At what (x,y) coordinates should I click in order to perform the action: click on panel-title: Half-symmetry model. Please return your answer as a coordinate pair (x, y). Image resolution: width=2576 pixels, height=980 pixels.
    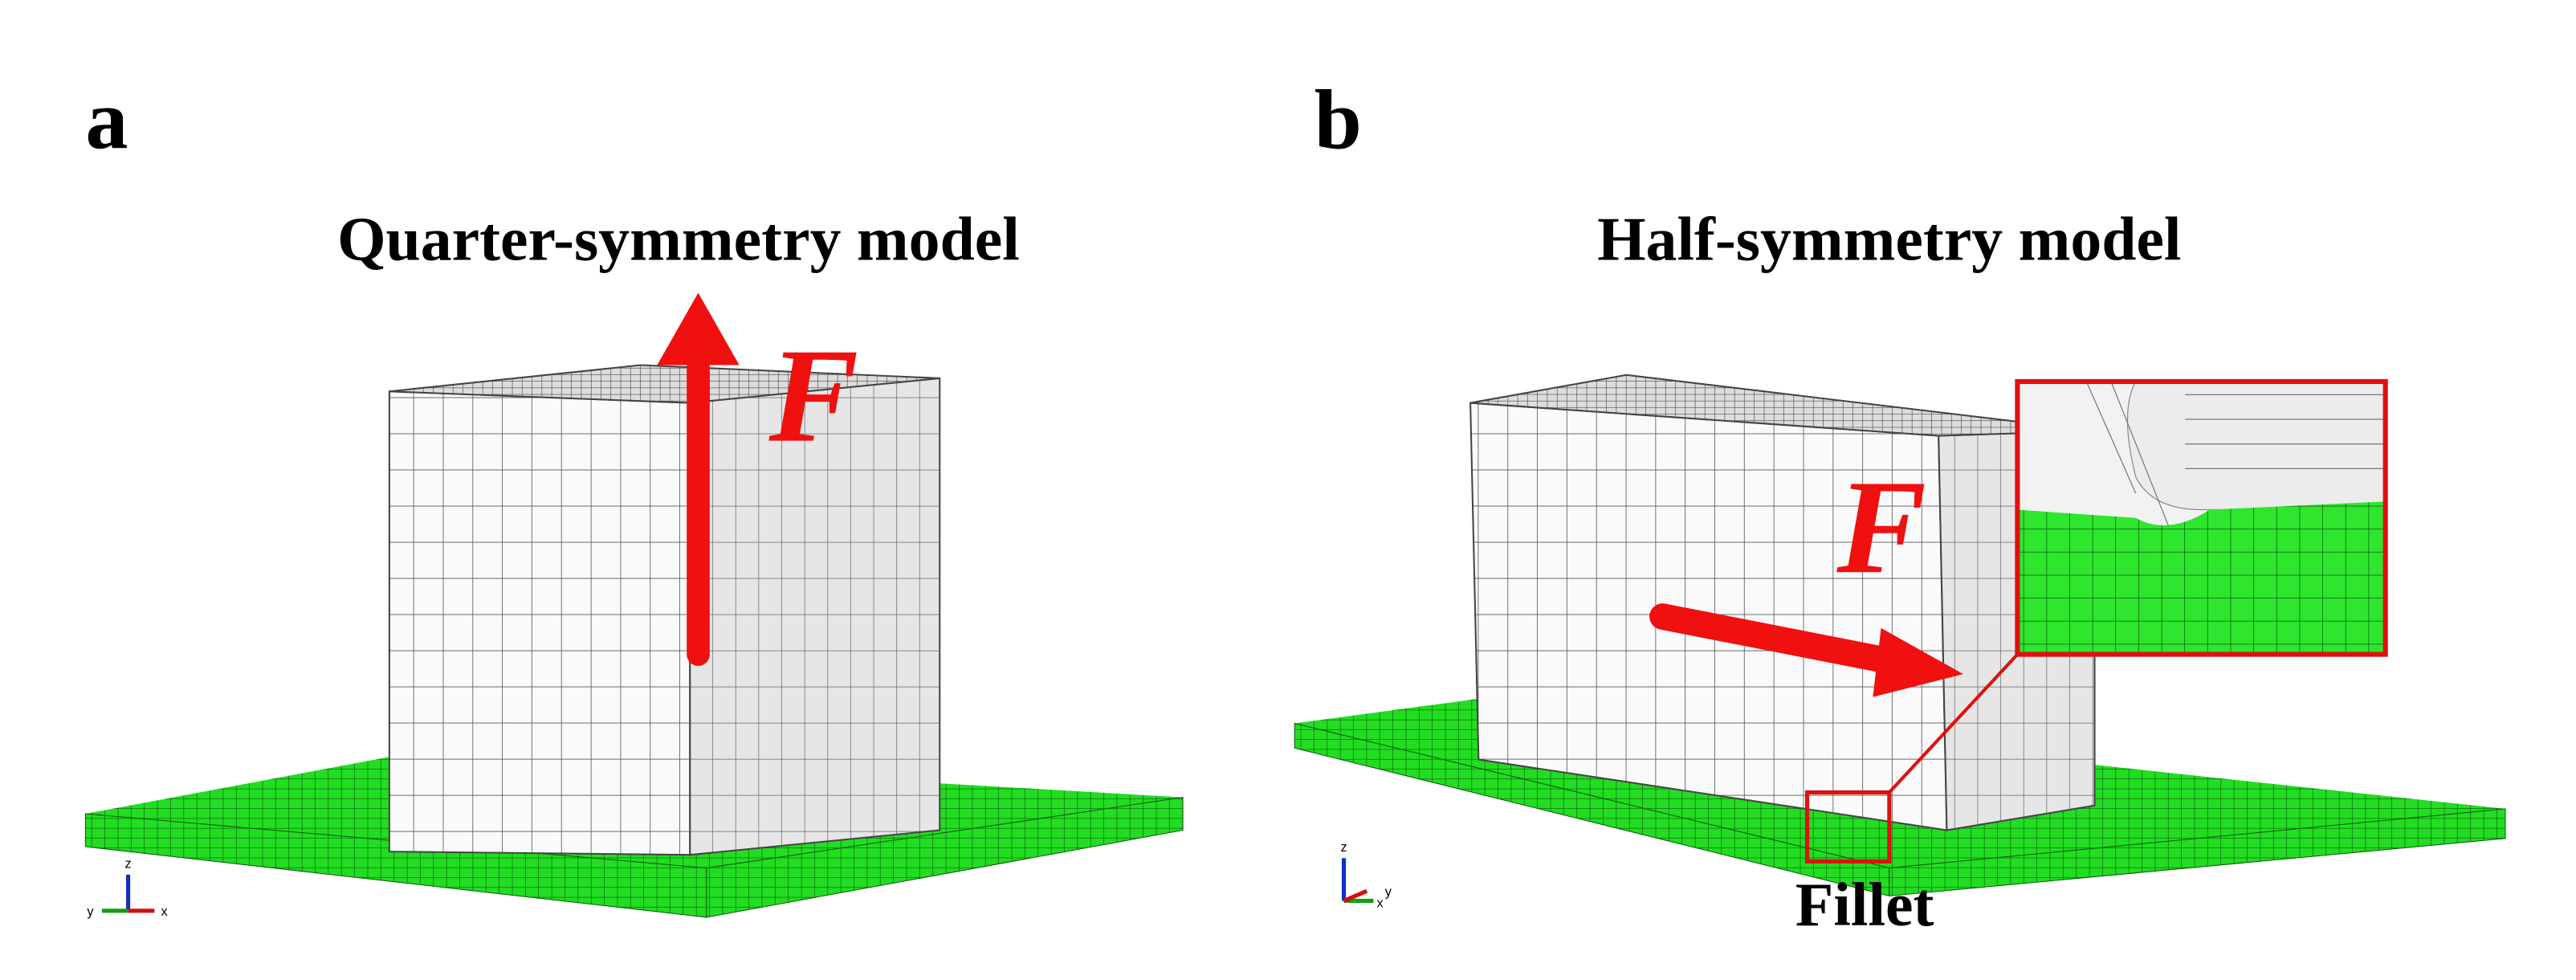
    Looking at the image, I should click on (1889, 240).